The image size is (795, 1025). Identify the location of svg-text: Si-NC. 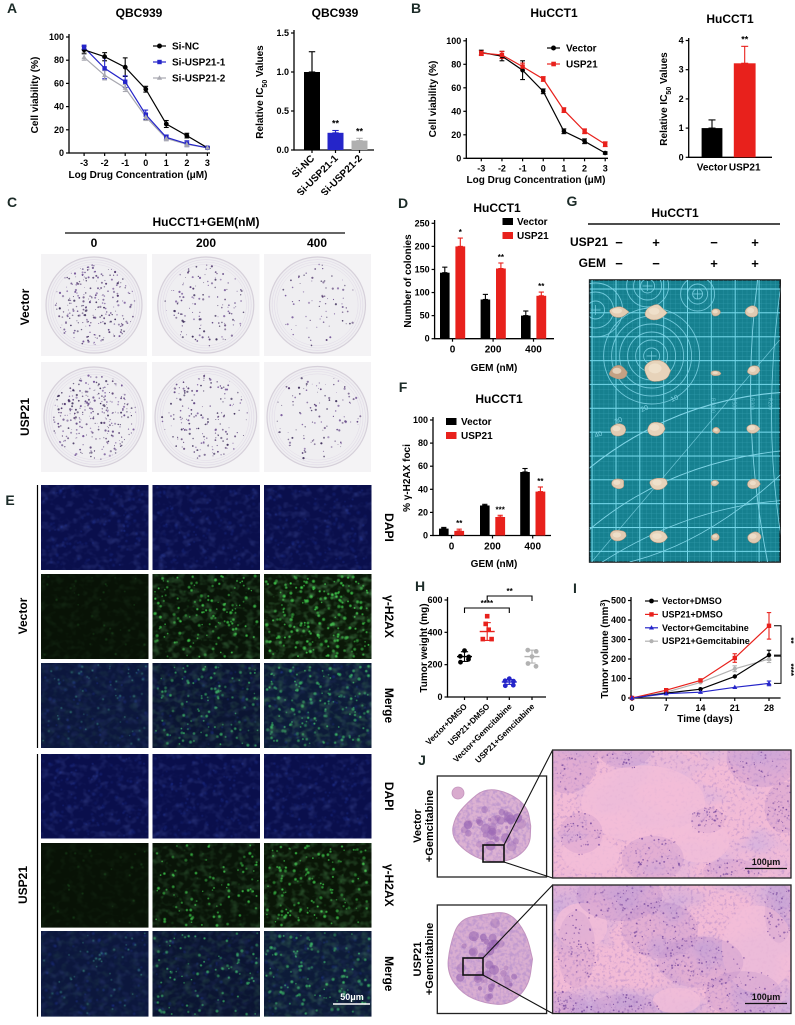
(185, 47).